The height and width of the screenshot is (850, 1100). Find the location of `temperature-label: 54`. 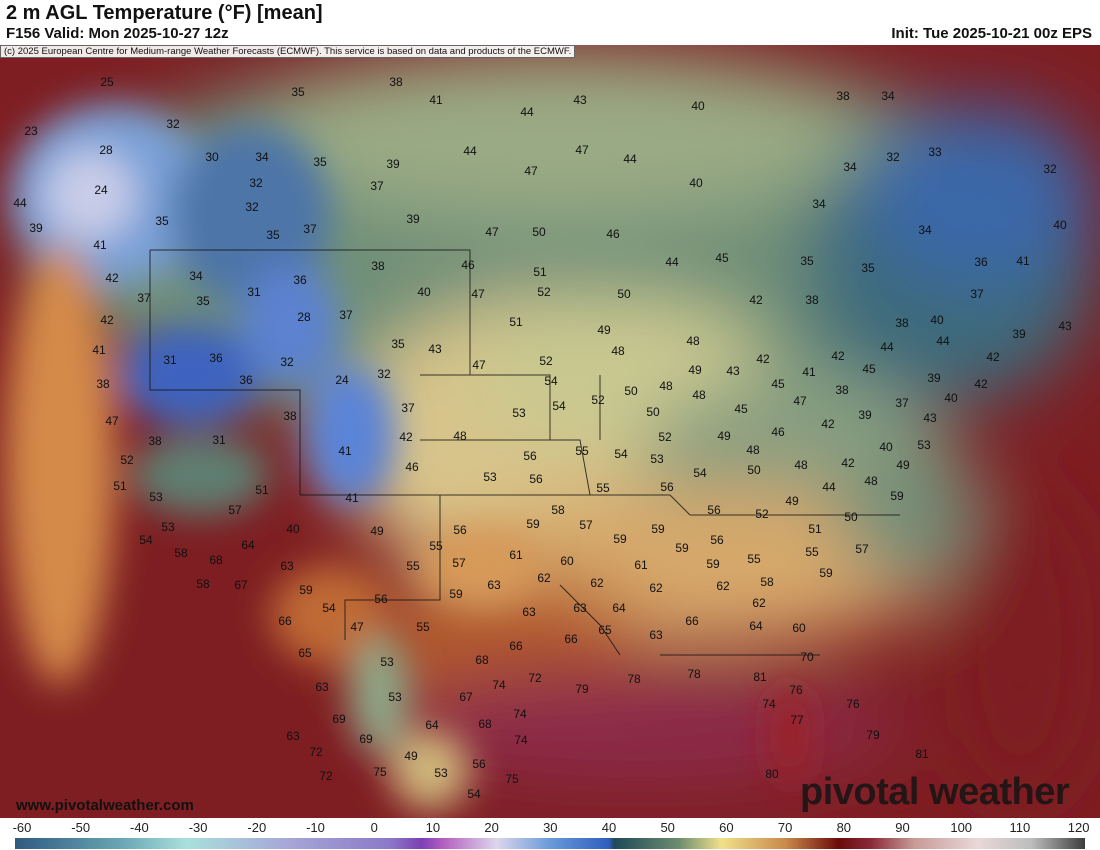

temperature-label: 54 is located at coordinates (621, 454).